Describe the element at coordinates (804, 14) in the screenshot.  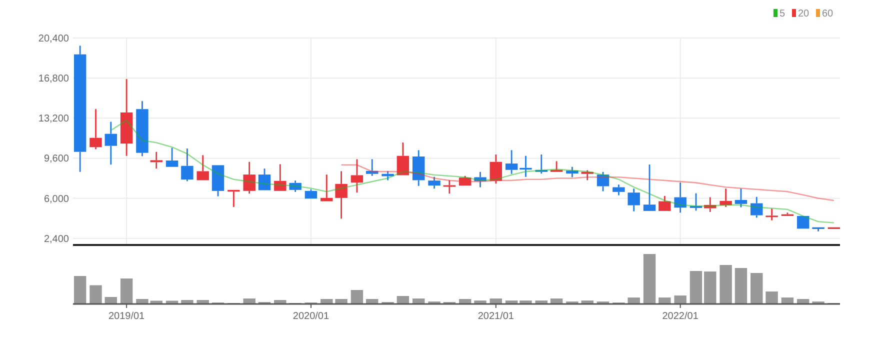
I see `legend-label: 20` at that location.